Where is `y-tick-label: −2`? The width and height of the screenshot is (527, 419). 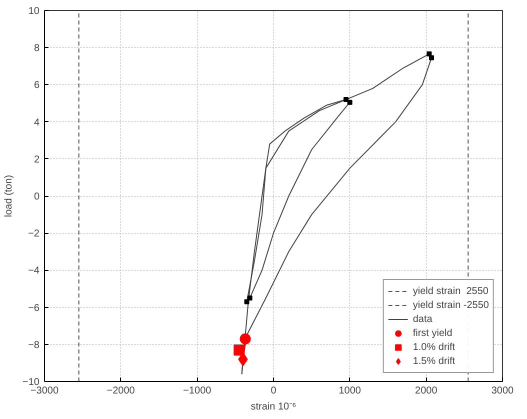
y-tick-label: −2 is located at coordinates (34, 234).